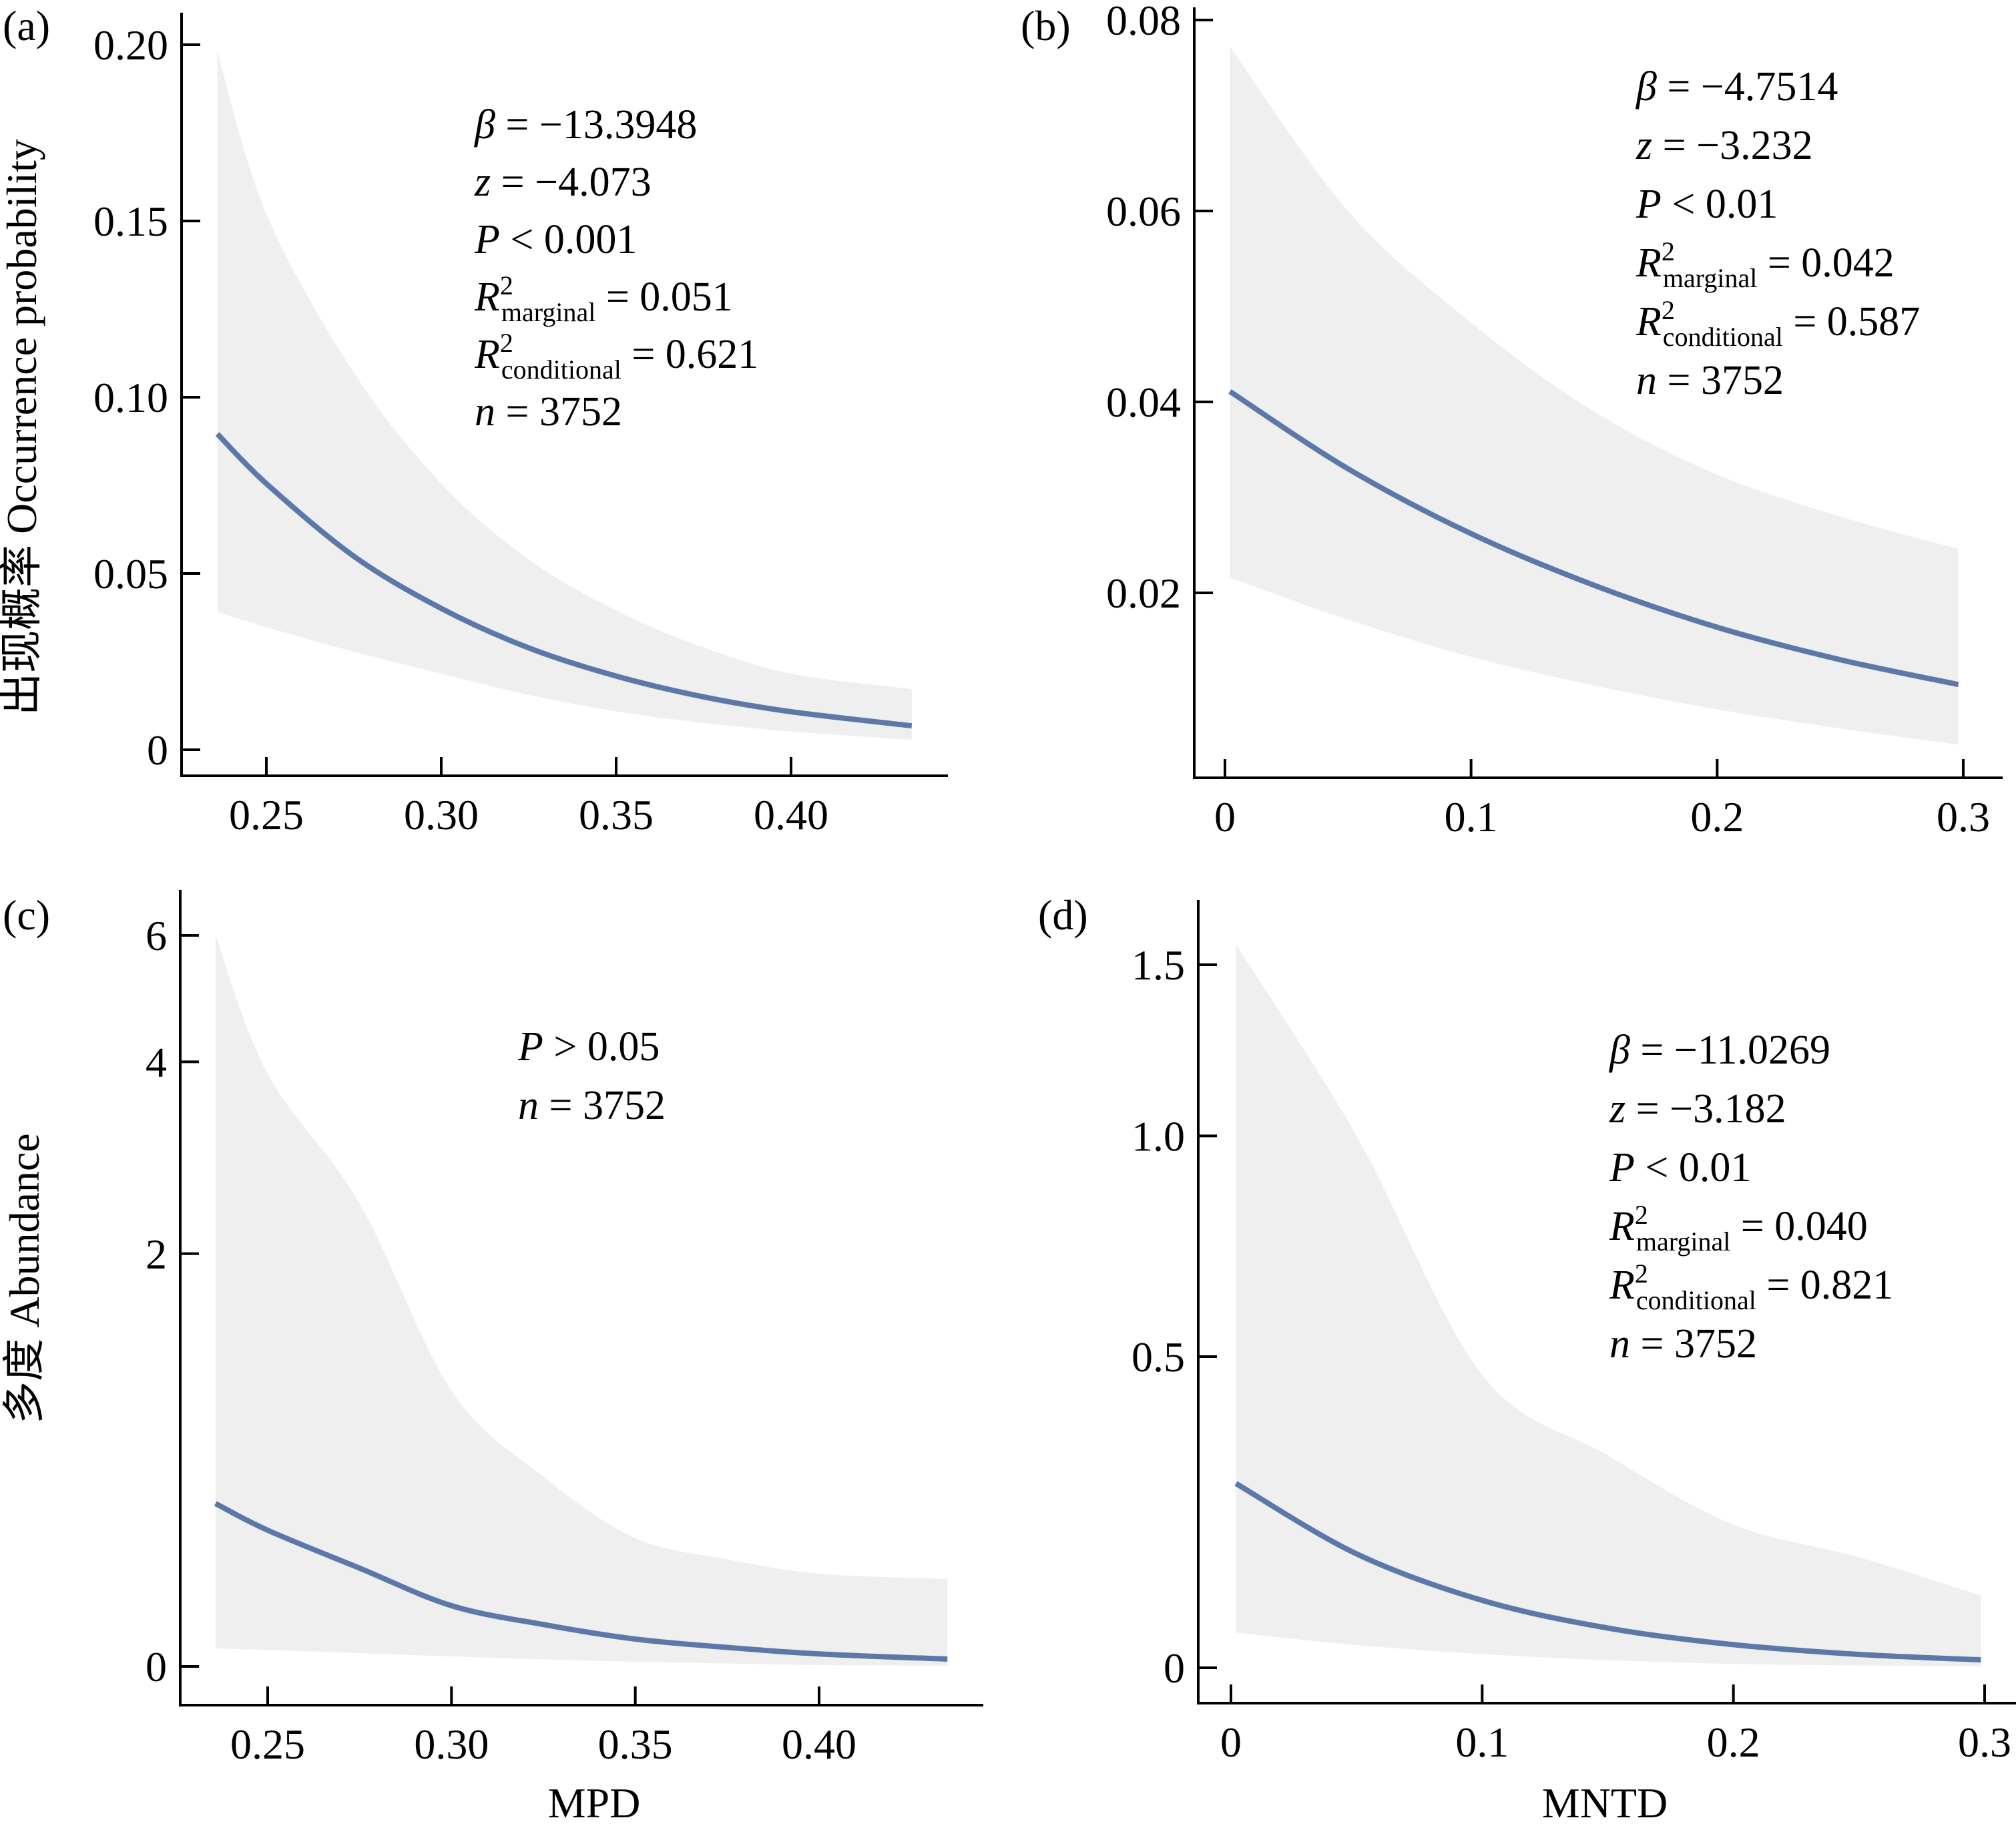  Describe the element at coordinates (130, 45) in the screenshot. I see `y-tick-label: 0.20` at that location.